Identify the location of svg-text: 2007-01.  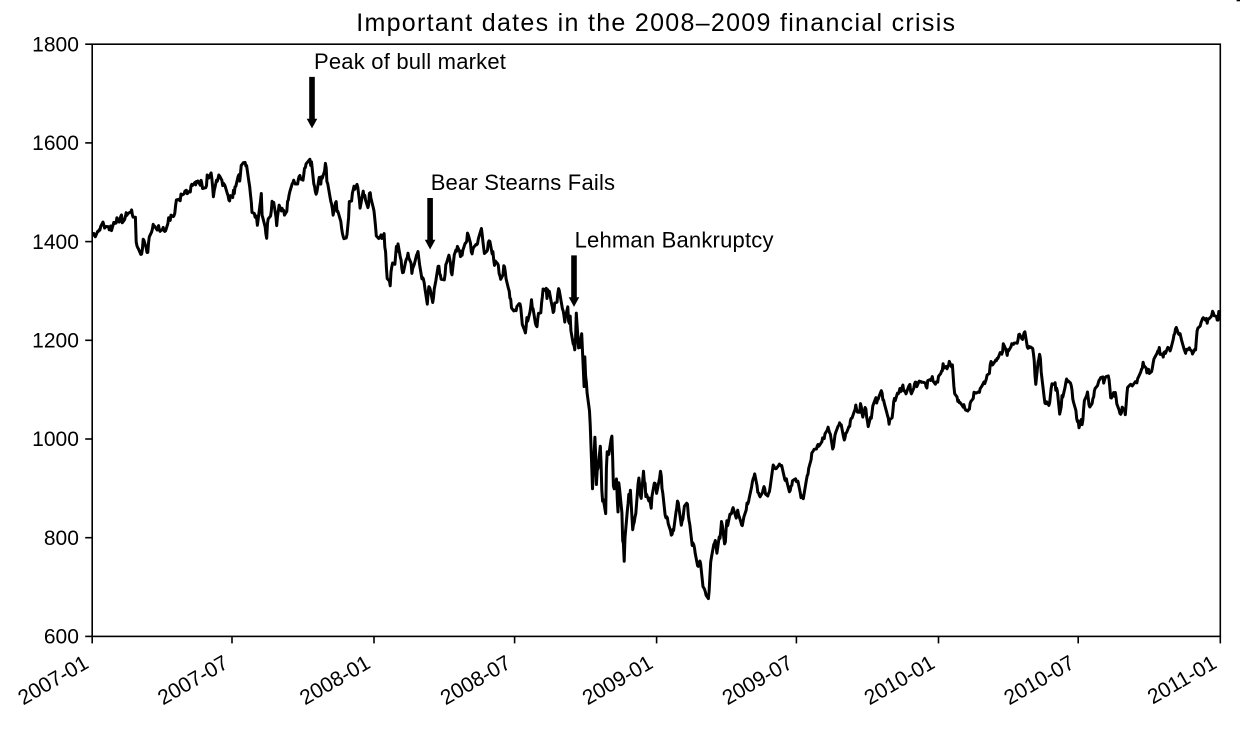
(53, 680).